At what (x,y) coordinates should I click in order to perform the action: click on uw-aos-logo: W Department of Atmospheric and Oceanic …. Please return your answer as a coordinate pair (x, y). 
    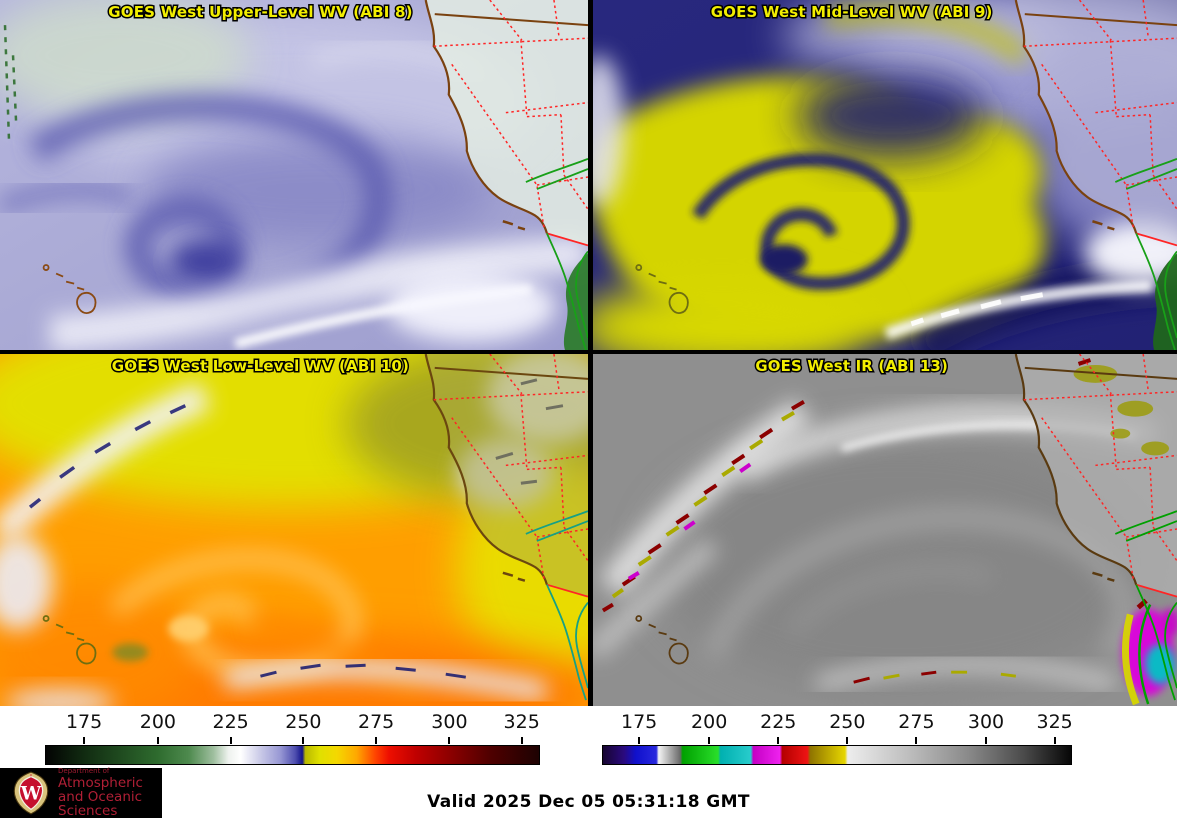
    Looking at the image, I should click on (81, 792).